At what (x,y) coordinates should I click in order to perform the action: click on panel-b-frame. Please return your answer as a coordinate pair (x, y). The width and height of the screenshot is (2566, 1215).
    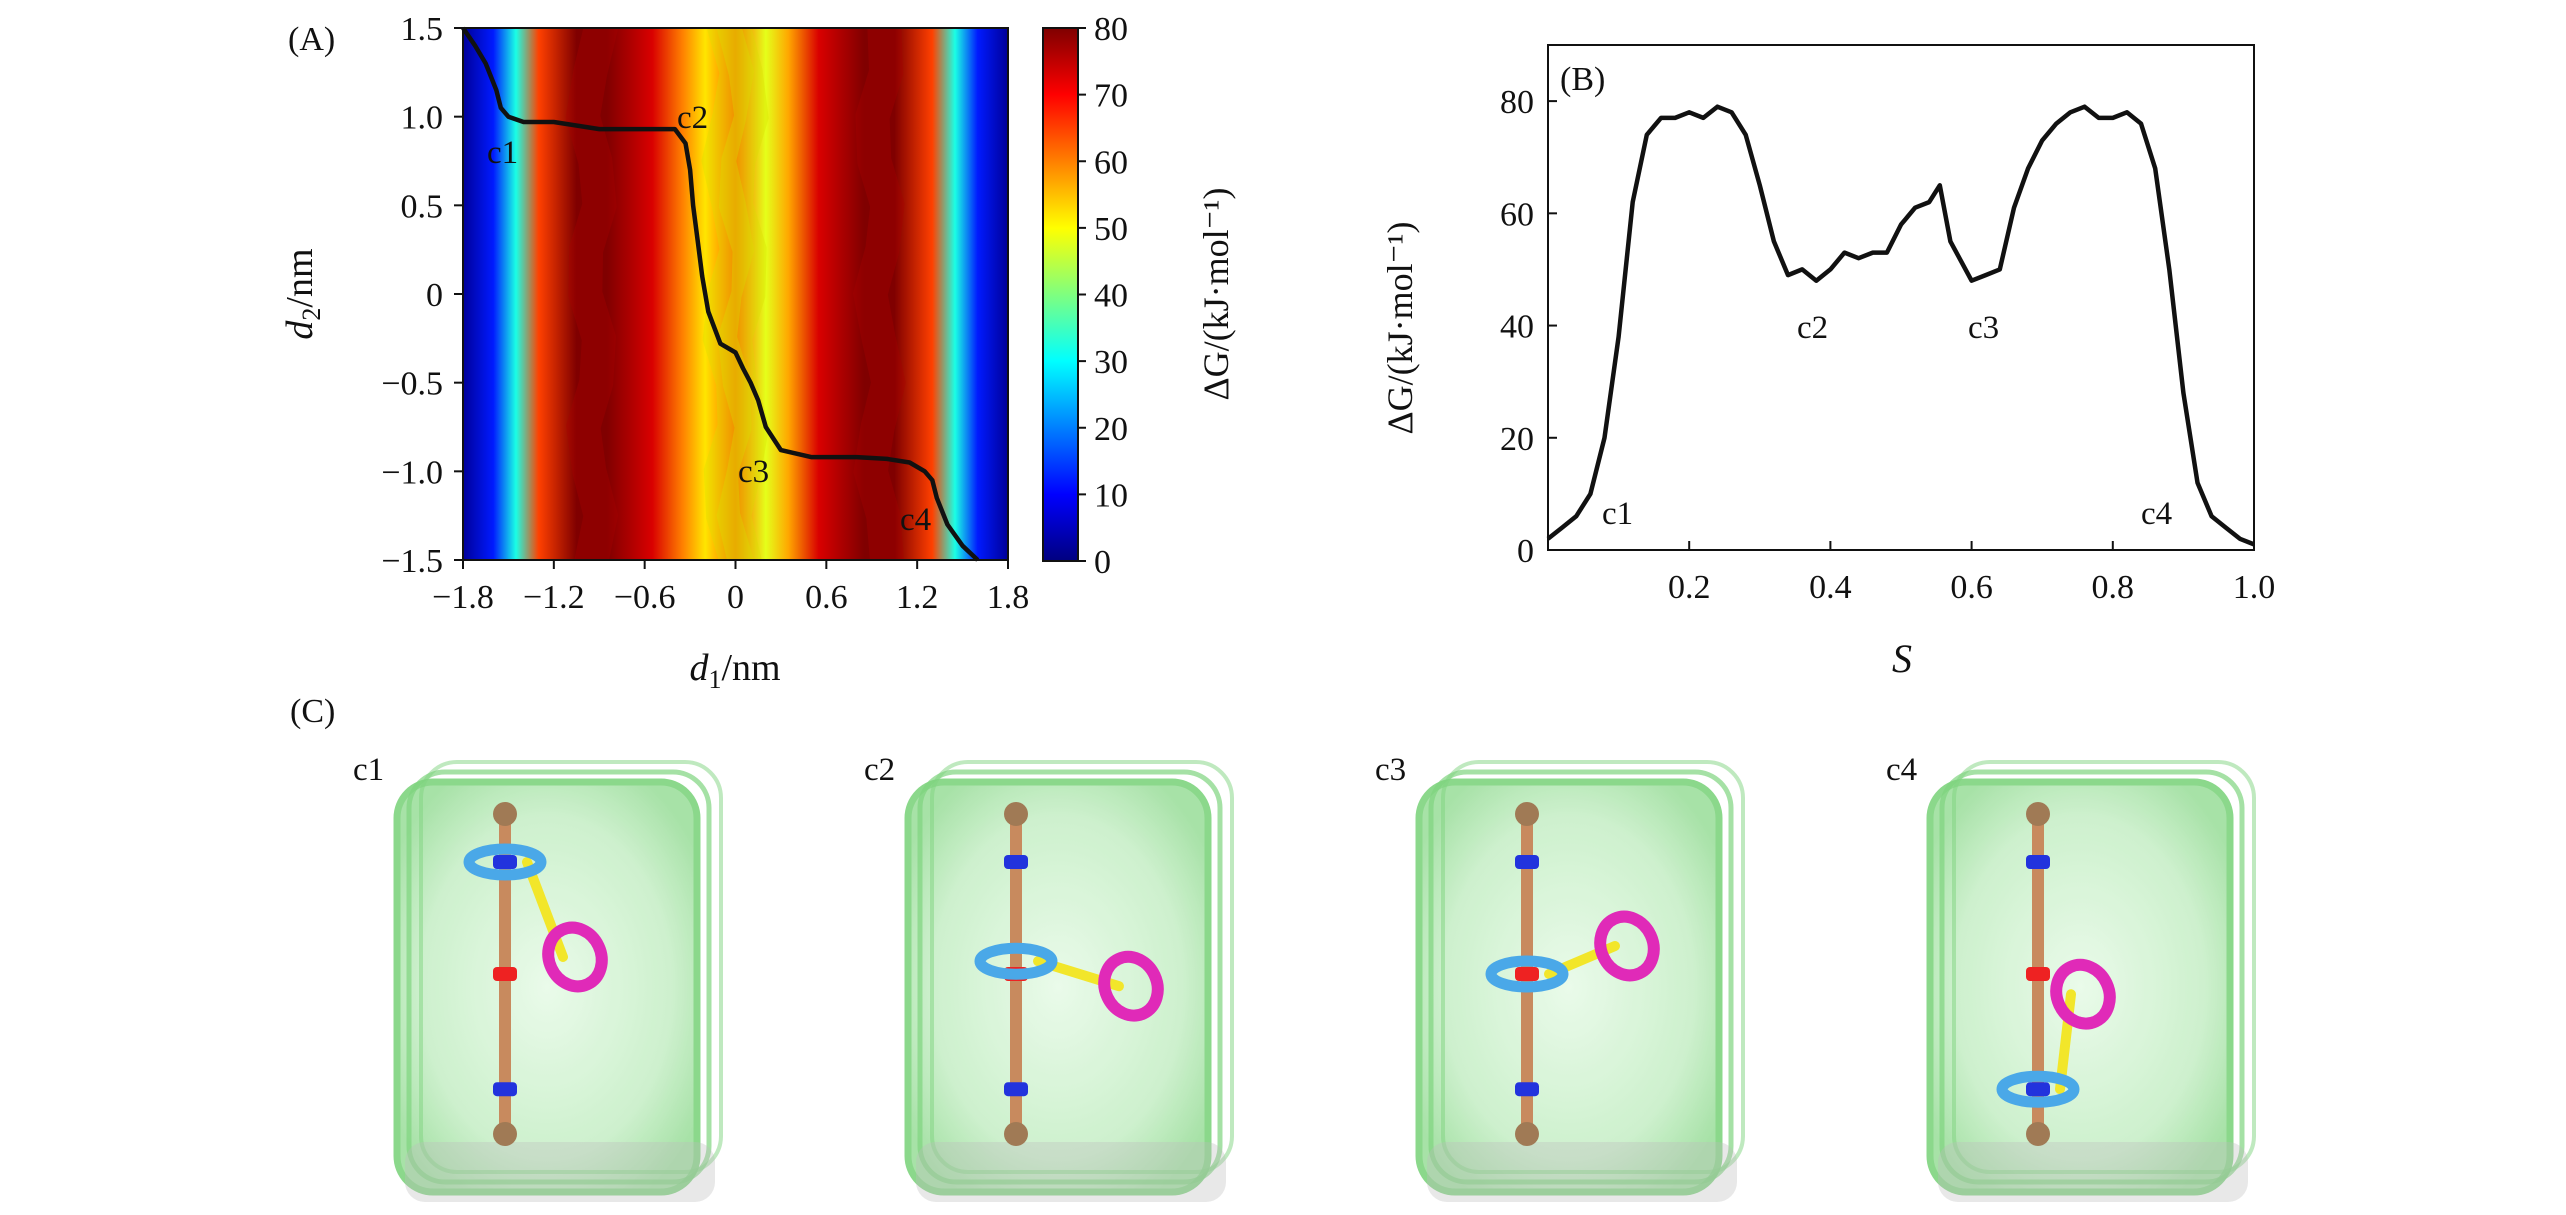
    Looking at the image, I should click on (1901, 297).